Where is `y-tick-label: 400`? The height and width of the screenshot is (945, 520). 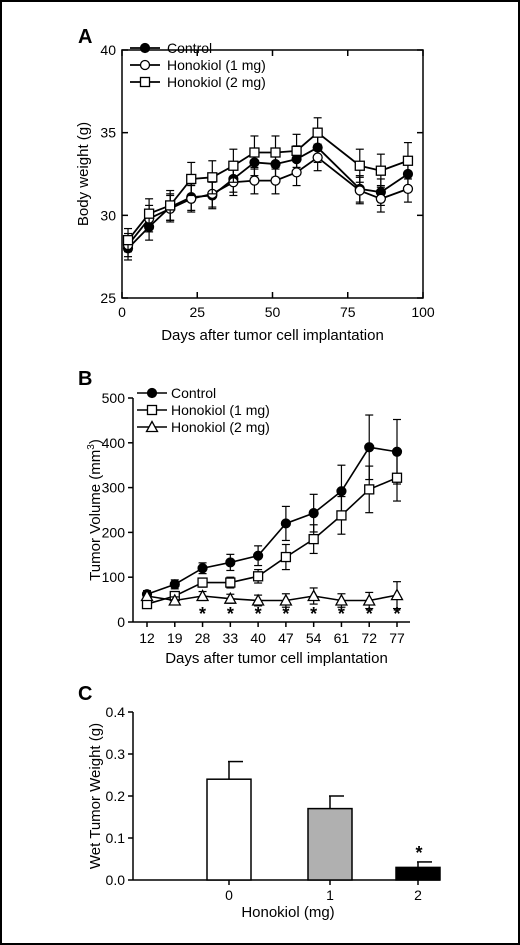 y-tick-label: 400 is located at coordinates (114, 443).